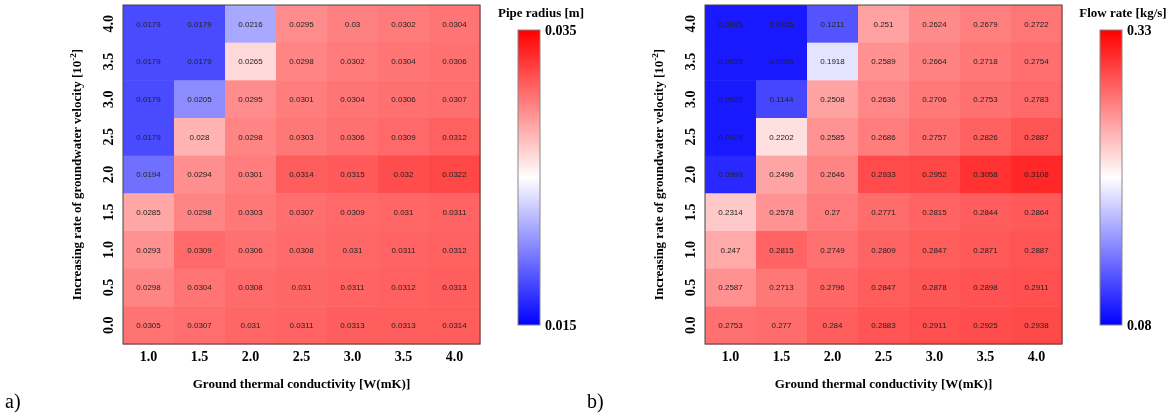 Image resolution: width=1175 pixels, height=418 pixels. Describe the element at coordinates (986, 137) in the screenshot. I see `data-label: 0.2826` at that location.